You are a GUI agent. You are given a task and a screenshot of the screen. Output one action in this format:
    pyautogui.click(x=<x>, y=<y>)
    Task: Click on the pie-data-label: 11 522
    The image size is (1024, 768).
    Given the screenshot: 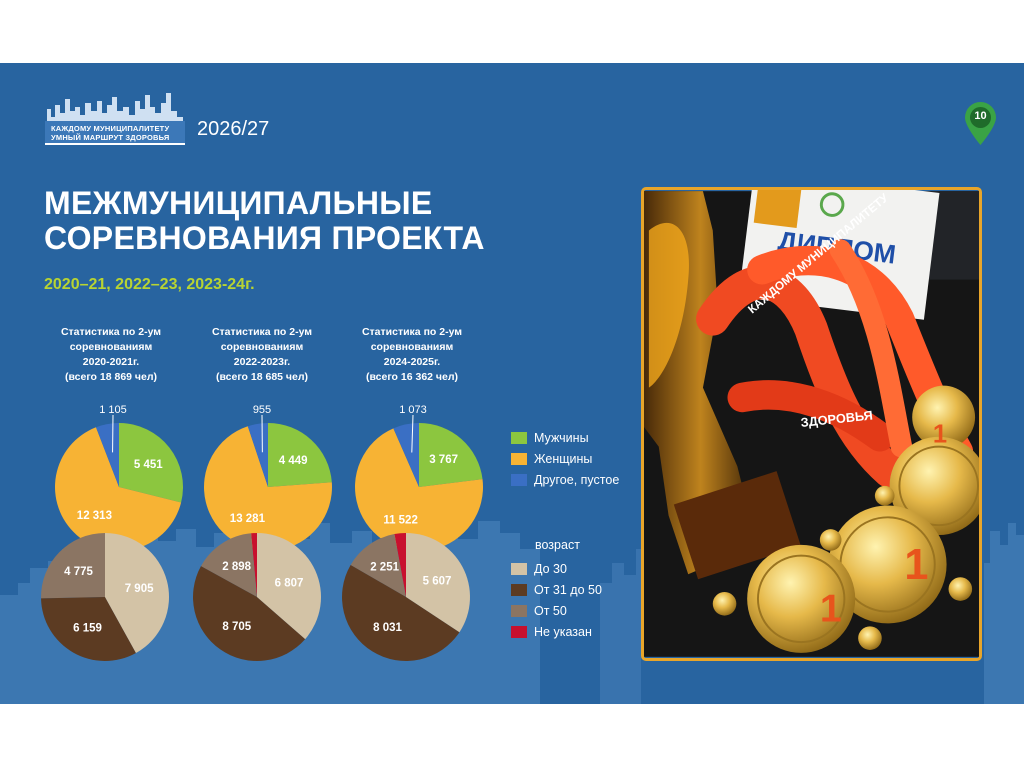 What is the action you would take?
    pyautogui.click(x=400, y=520)
    